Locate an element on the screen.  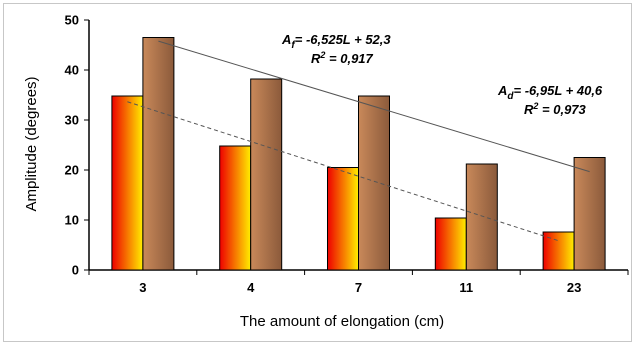
y-axis-title: Amplitude (degrees) is located at coordinates (31, 143).